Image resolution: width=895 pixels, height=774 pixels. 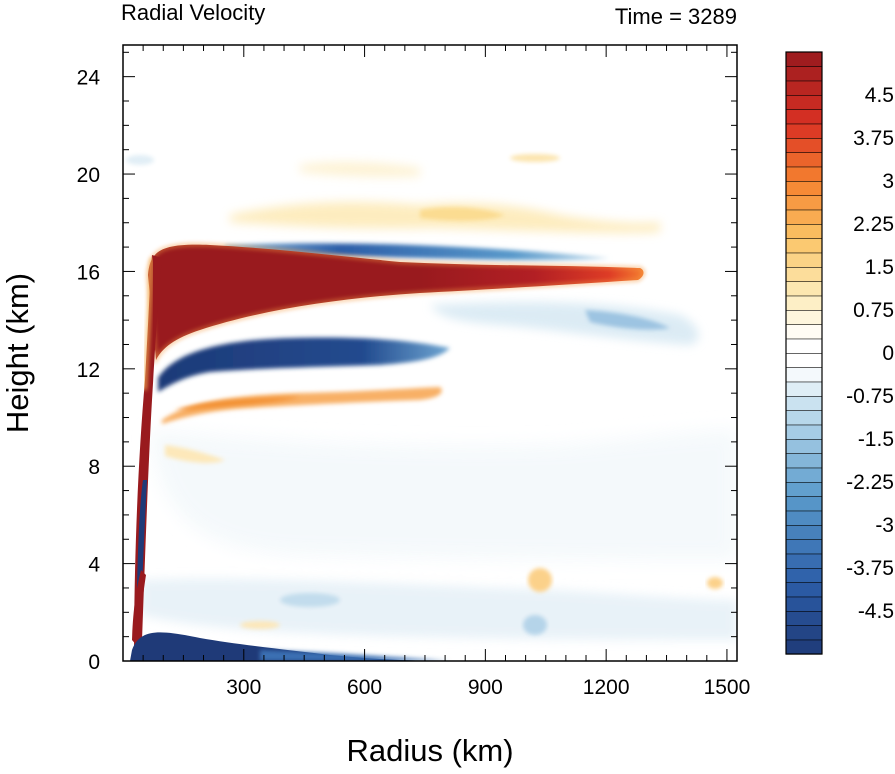 What do you see at coordinates (676, 16) in the screenshot?
I see `time-label: Time = 3289` at bounding box center [676, 16].